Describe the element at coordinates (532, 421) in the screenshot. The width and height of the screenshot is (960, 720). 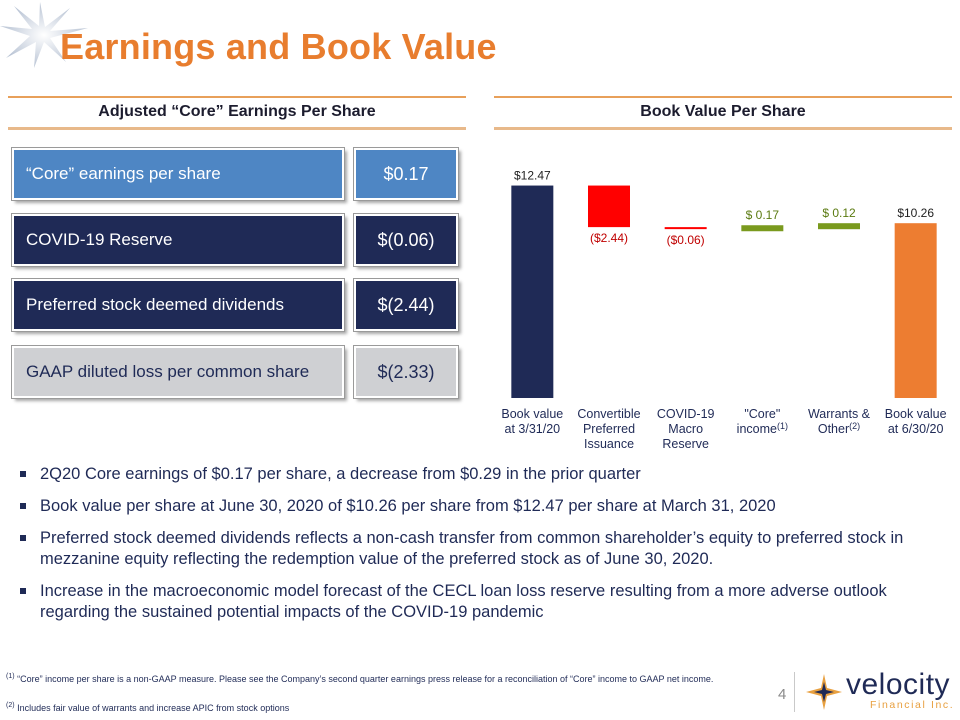
I see `chart-category-label: Book value at 3/31/20` at that location.